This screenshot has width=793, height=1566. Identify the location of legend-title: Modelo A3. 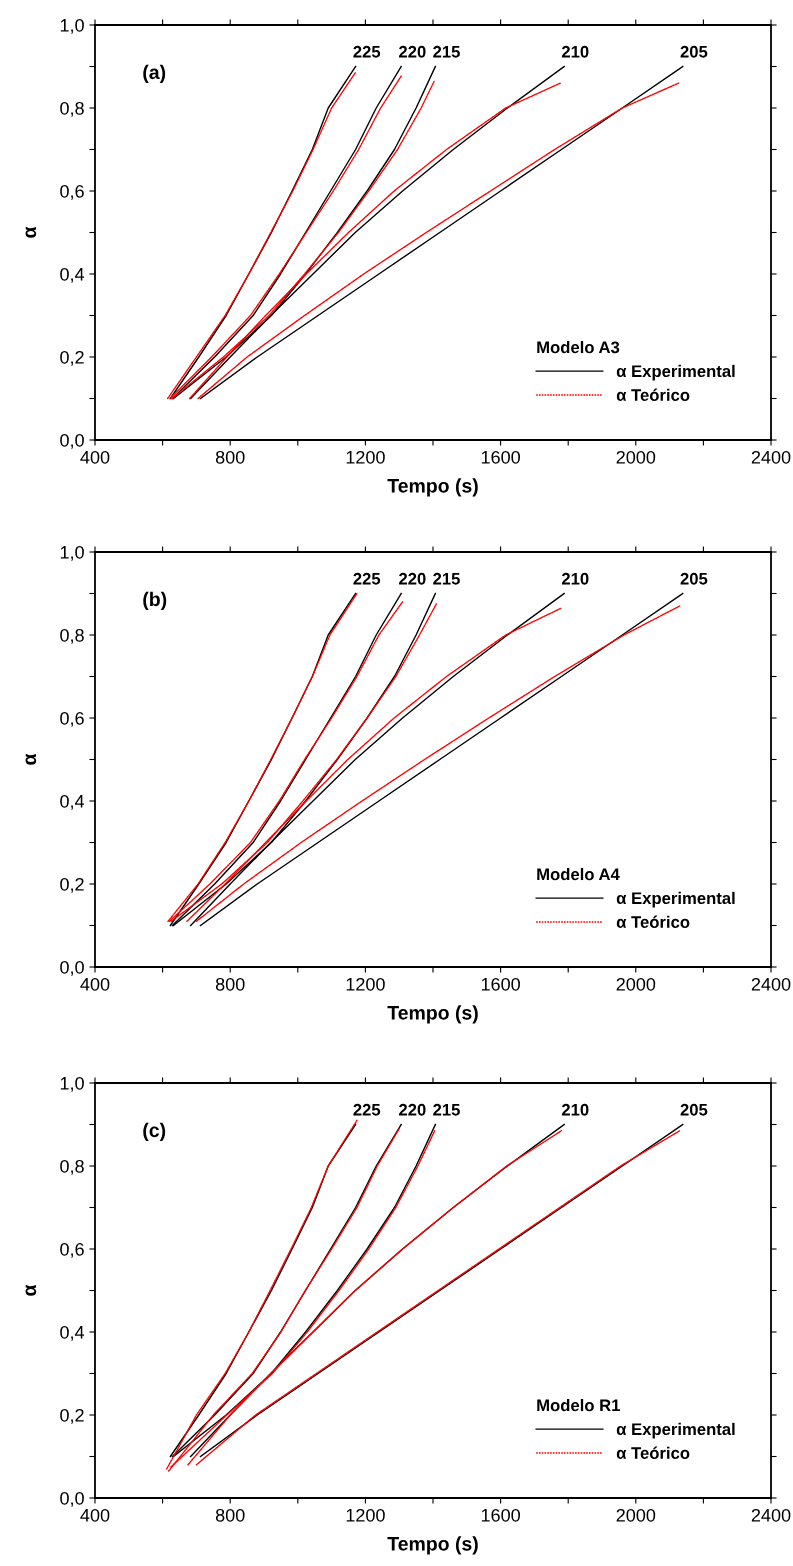
(578, 347).